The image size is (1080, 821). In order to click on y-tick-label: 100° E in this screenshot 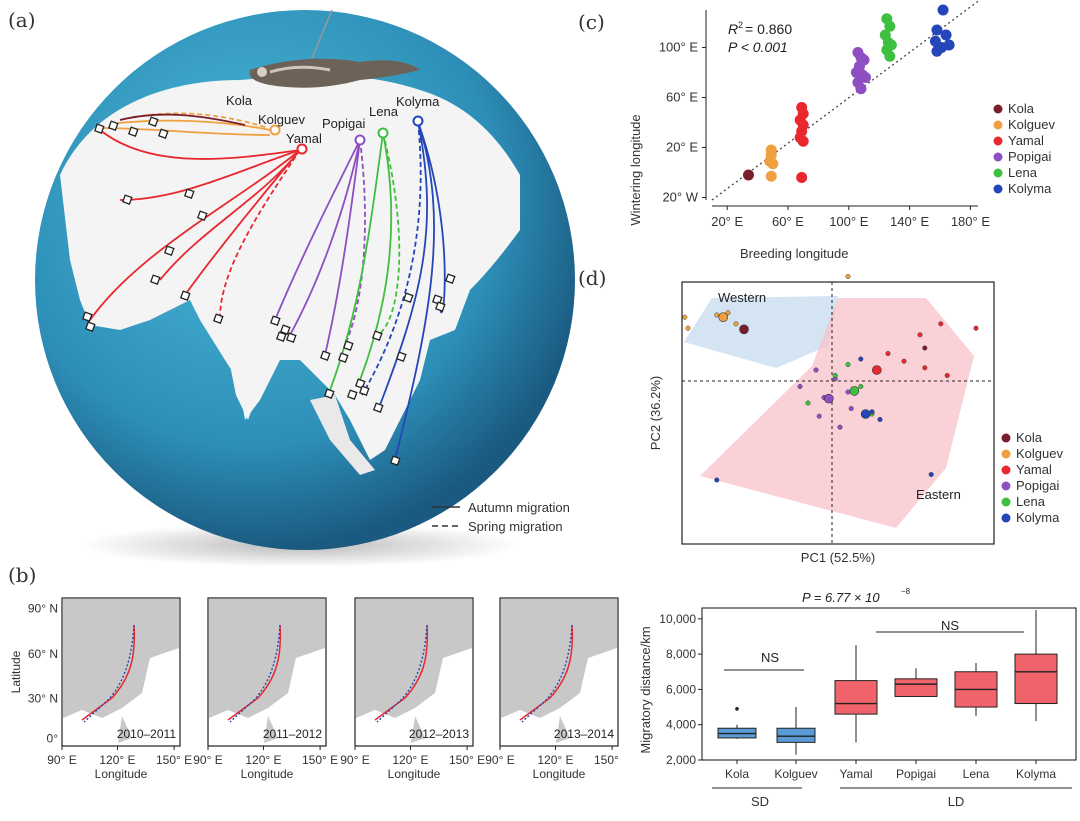, I will do `click(679, 47)`.